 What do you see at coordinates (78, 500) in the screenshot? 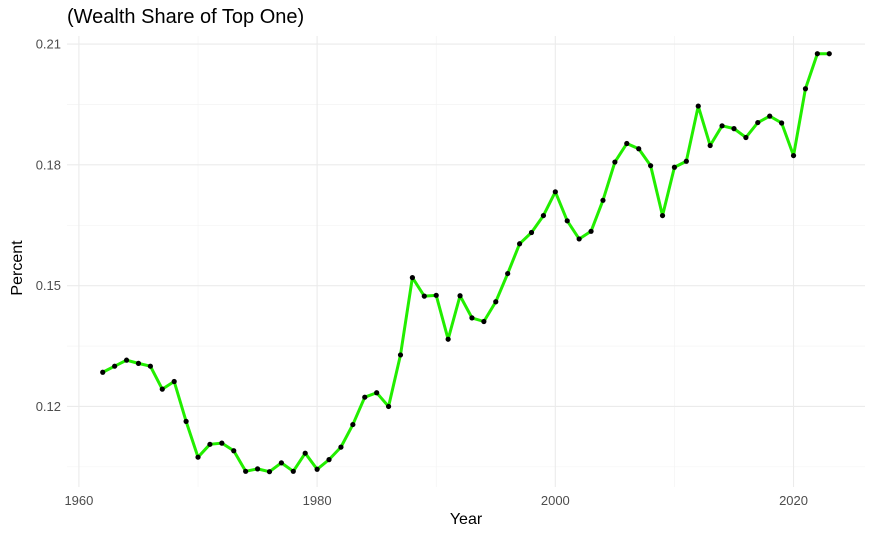
I see `x-tick-label: 1960` at bounding box center [78, 500].